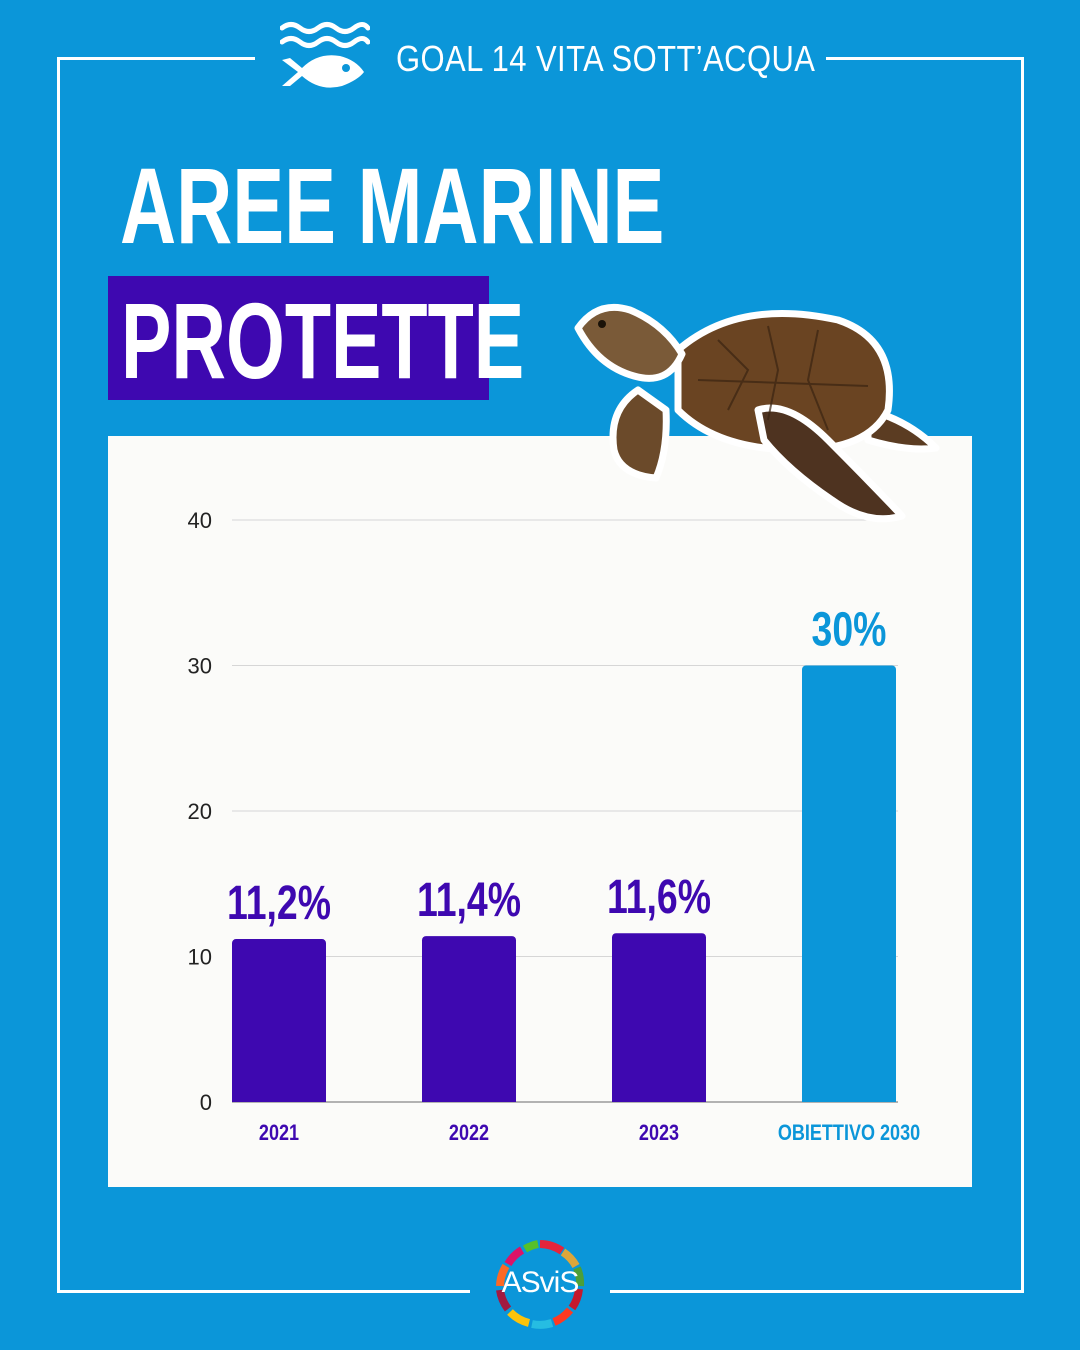  I want to click on x-tick-label: 2022, so click(469, 1133).